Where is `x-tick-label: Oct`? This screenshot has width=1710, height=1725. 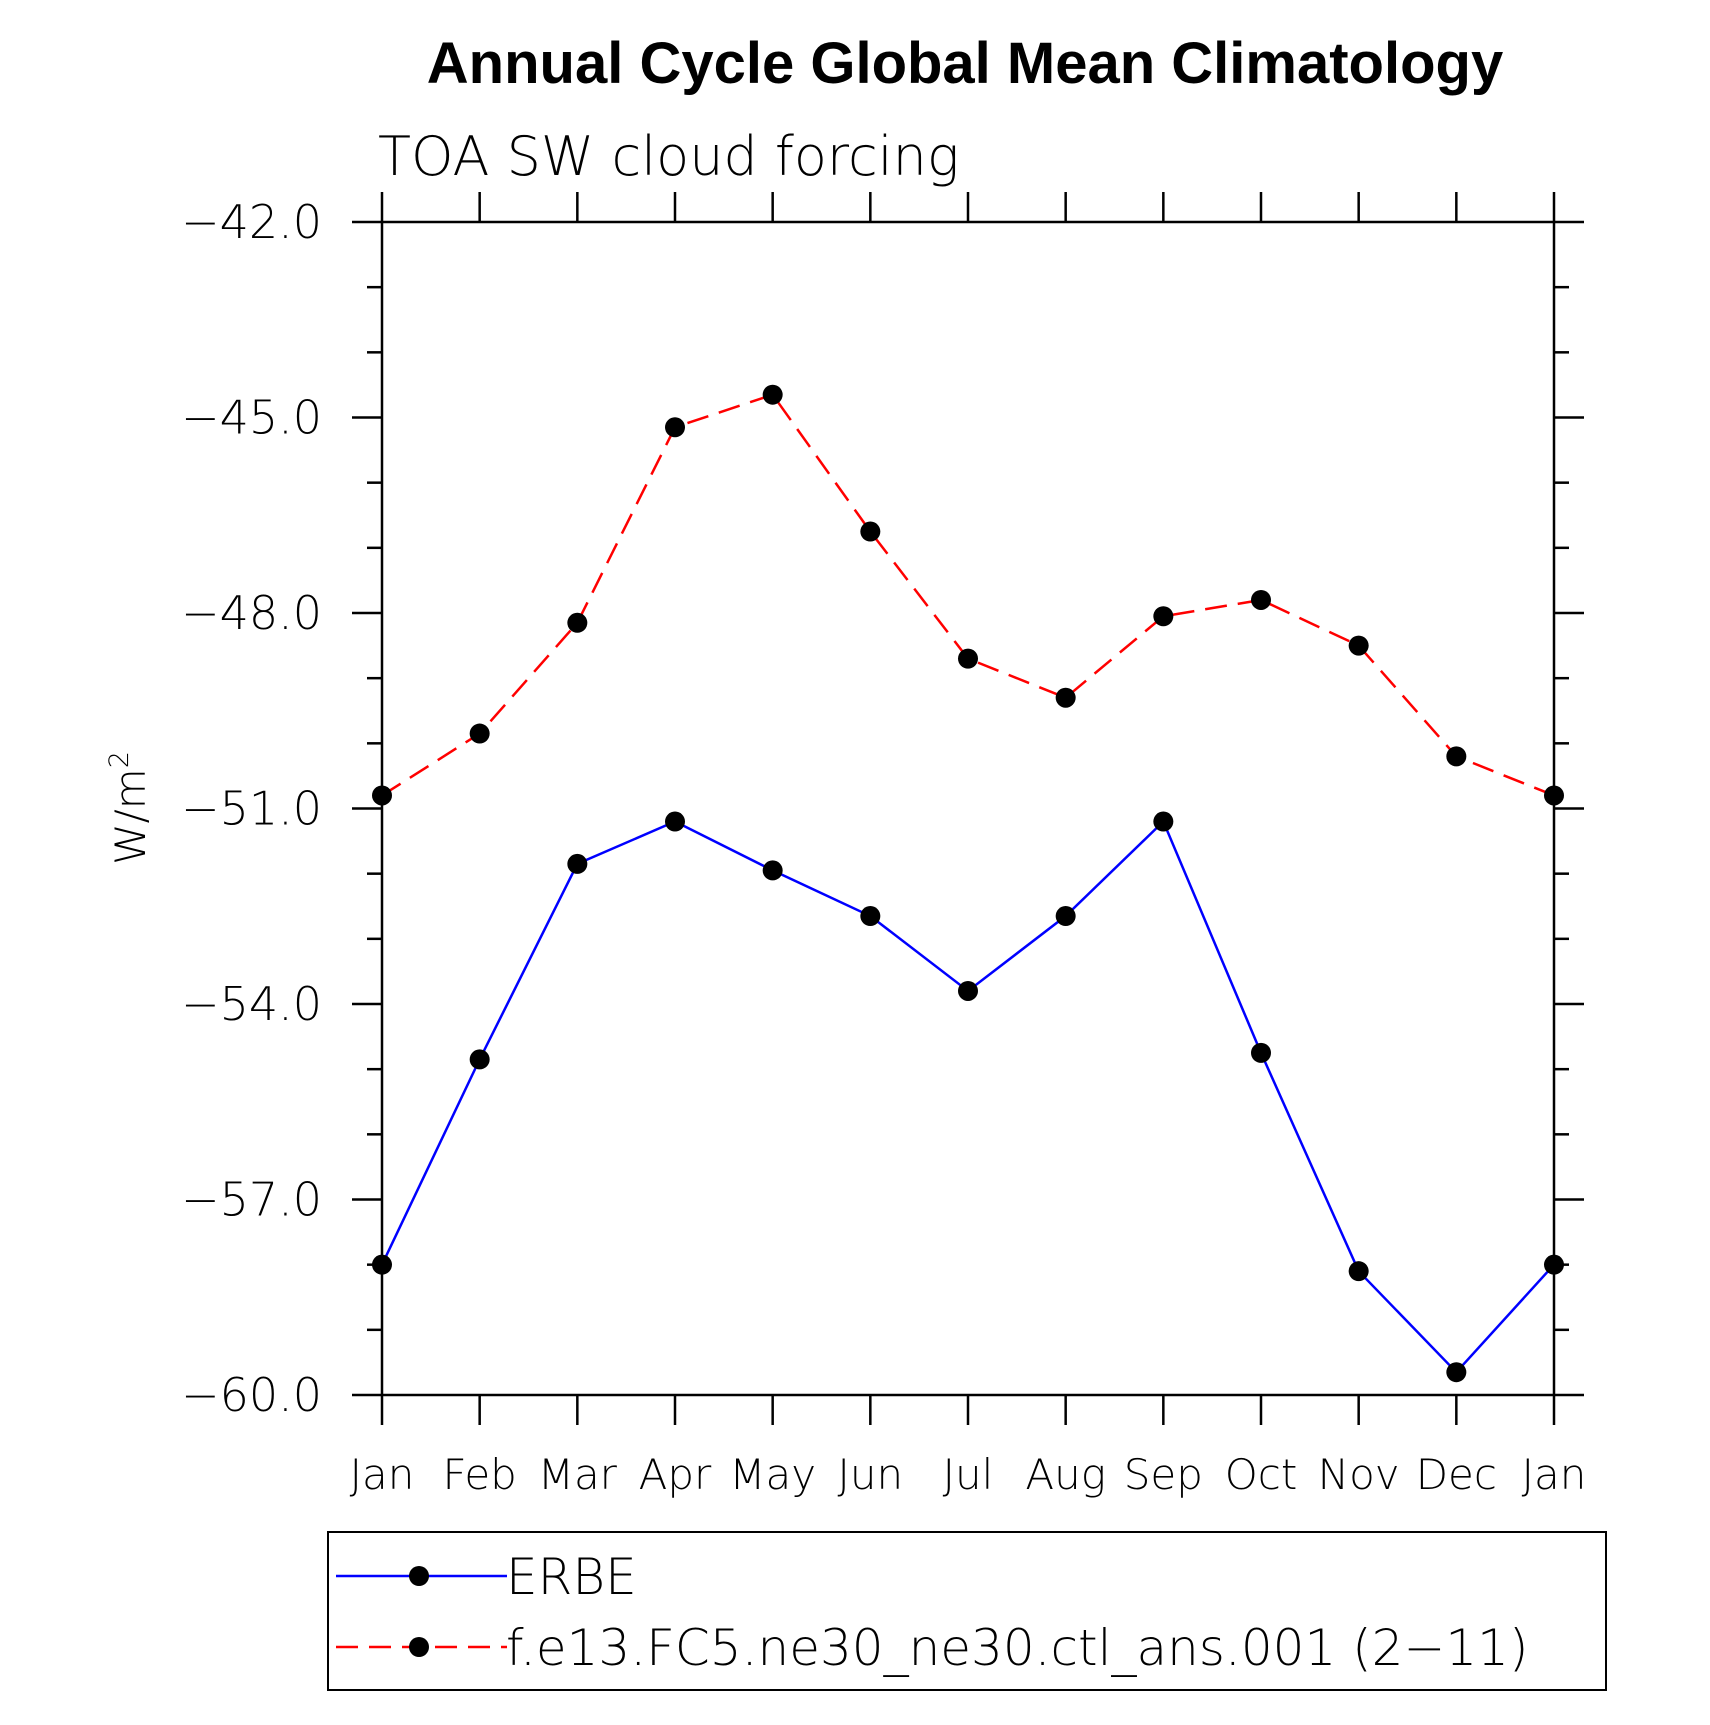 x-tick-label: Oct is located at coordinates (1261, 1474).